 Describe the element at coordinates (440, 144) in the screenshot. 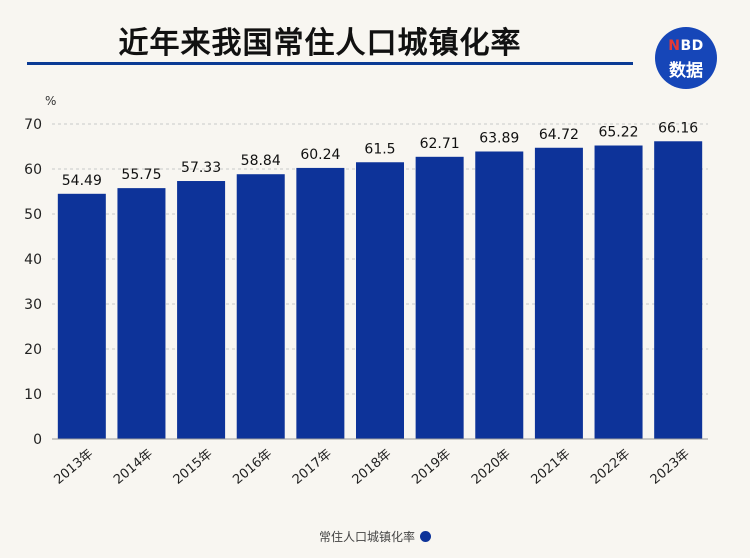

I see `data-label: 62.71` at that location.